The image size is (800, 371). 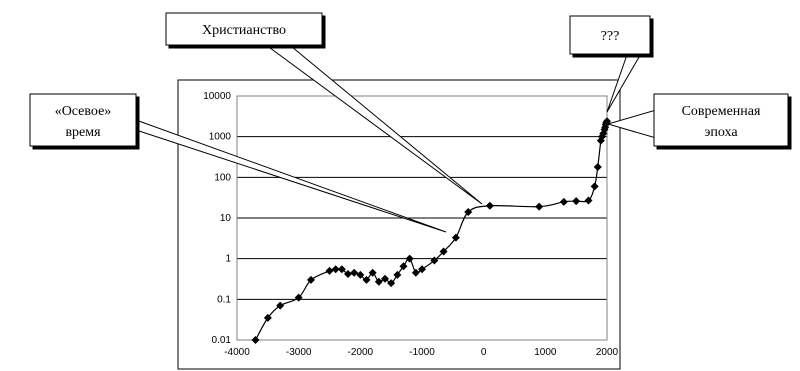 I want to click on callout-axial-age-line1: «Осевое», so click(x=83, y=111).